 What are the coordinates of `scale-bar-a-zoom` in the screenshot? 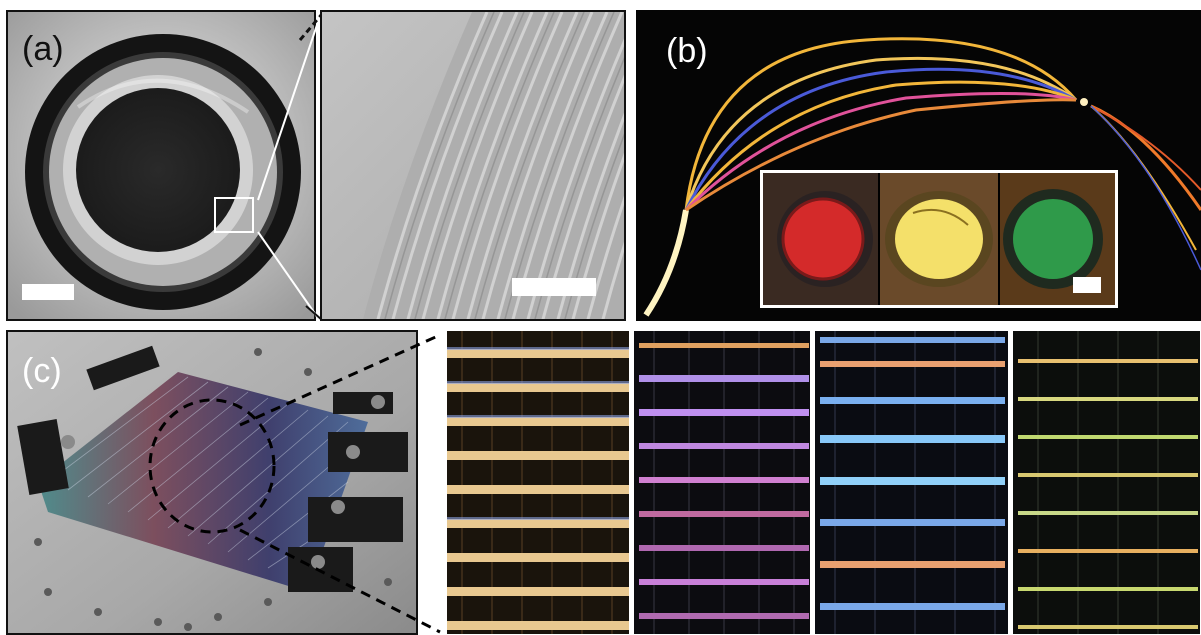 It's located at (554, 287).